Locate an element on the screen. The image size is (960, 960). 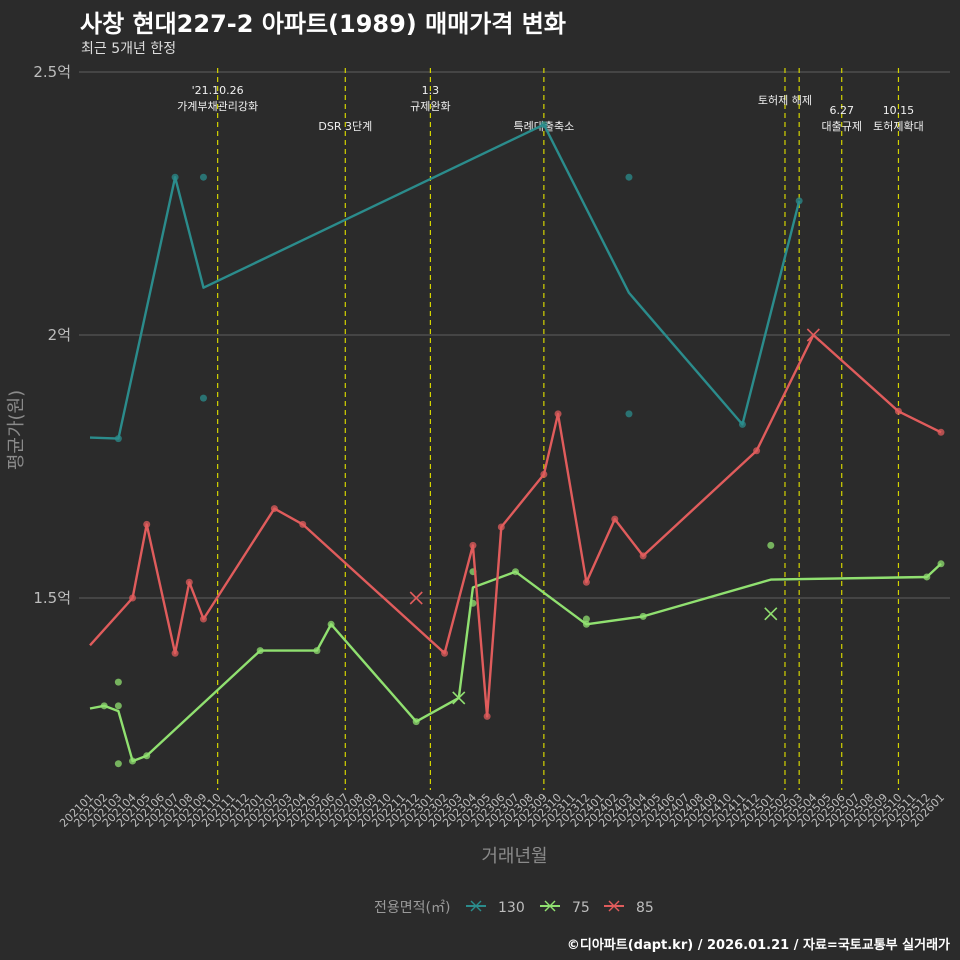
event-label: 토허제확대 is located at coordinates (898, 126).